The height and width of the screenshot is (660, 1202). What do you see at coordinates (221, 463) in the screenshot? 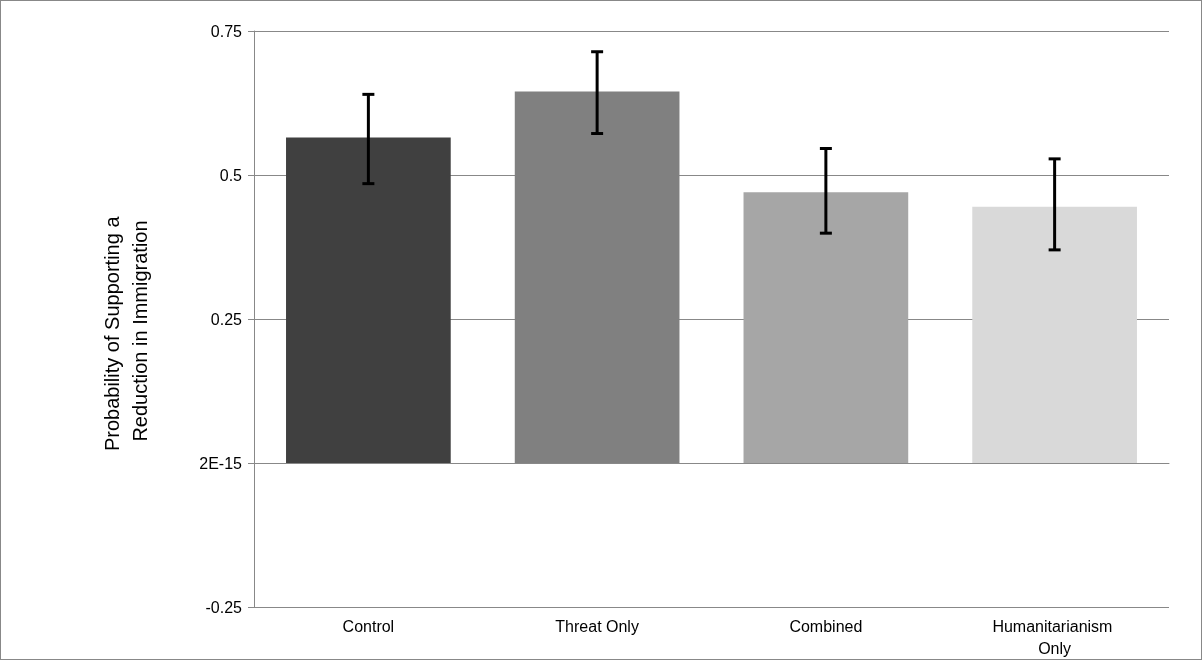
I see `y-tick-label: 2E-15` at bounding box center [221, 463].